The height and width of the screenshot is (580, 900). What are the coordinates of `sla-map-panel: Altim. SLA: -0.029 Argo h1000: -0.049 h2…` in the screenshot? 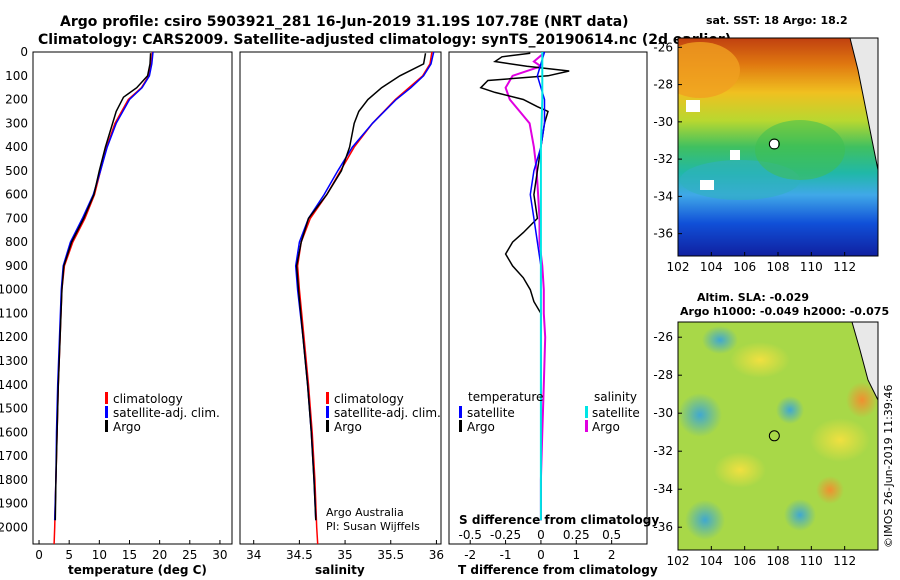 It's located at (771, 429).